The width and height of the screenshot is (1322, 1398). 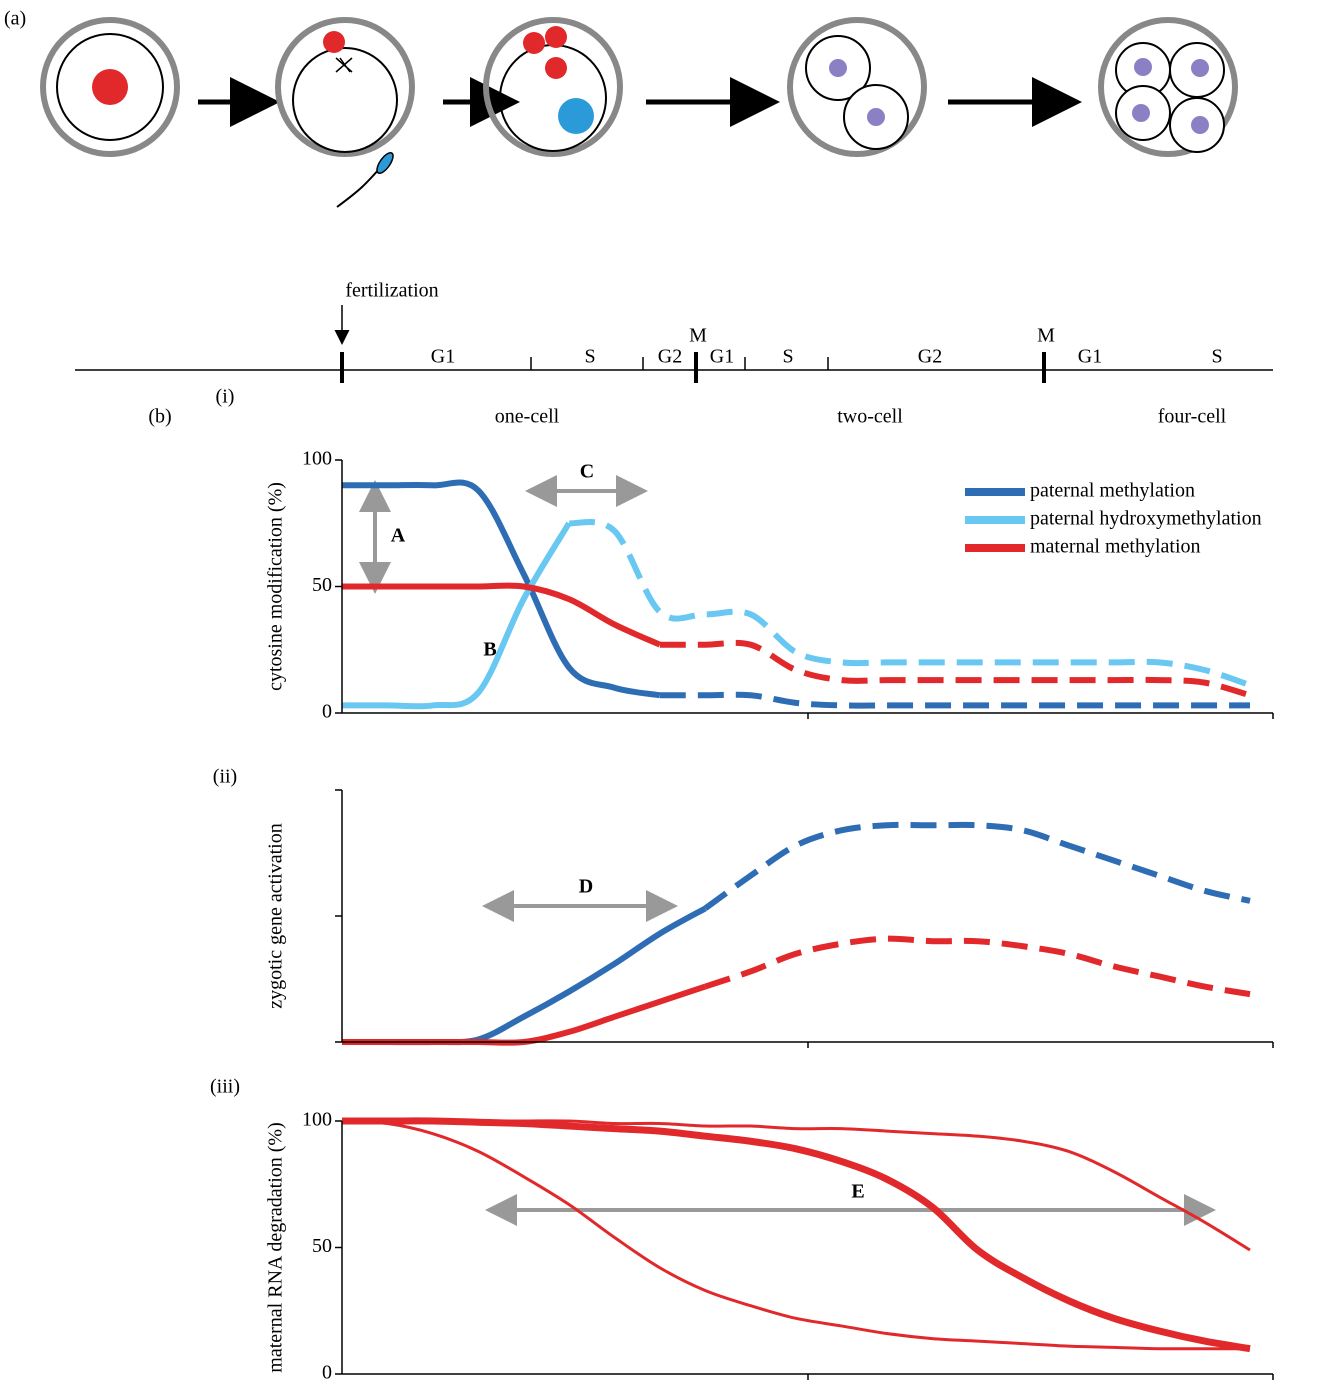 I want to click on annotation: B, so click(x=489, y=650).